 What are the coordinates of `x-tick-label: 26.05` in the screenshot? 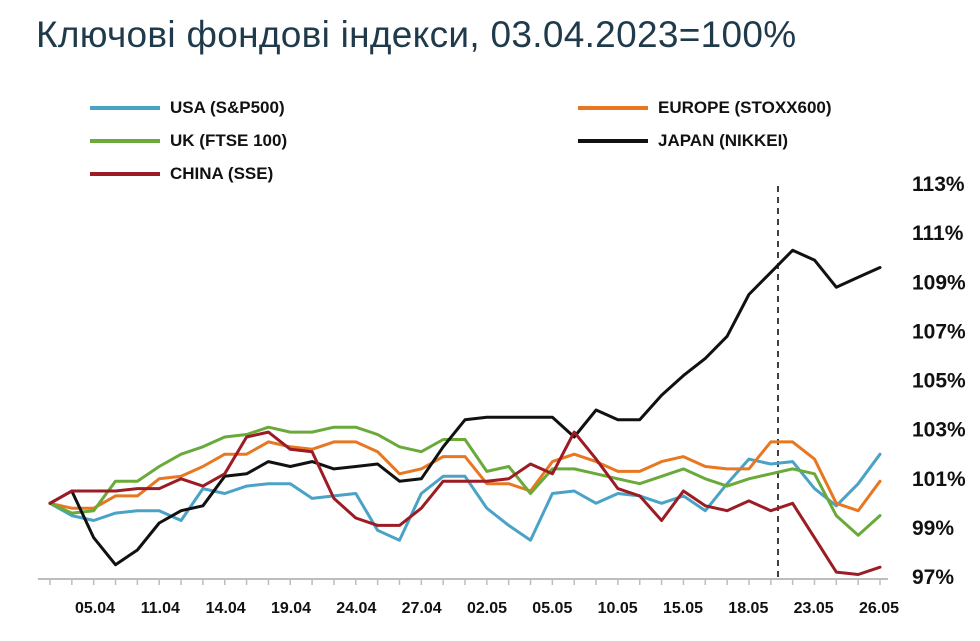 It's located at (879, 608).